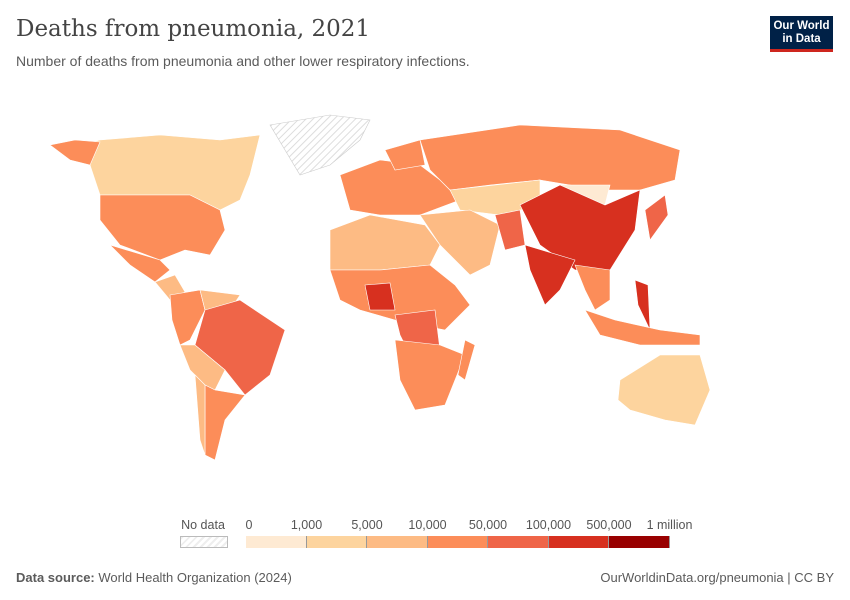 Image resolution: width=850 pixels, height=600 pixels. Describe the element at coordinates (642, 305) in the screenshot. I see `country-region-philippines` at that location.